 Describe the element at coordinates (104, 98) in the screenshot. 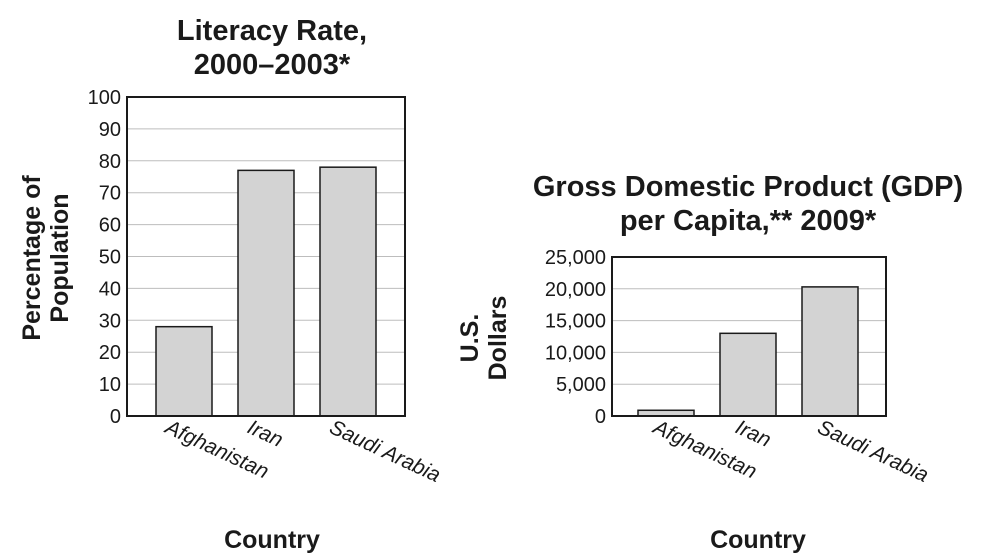

I see `y-tick-label: 100` at that location.